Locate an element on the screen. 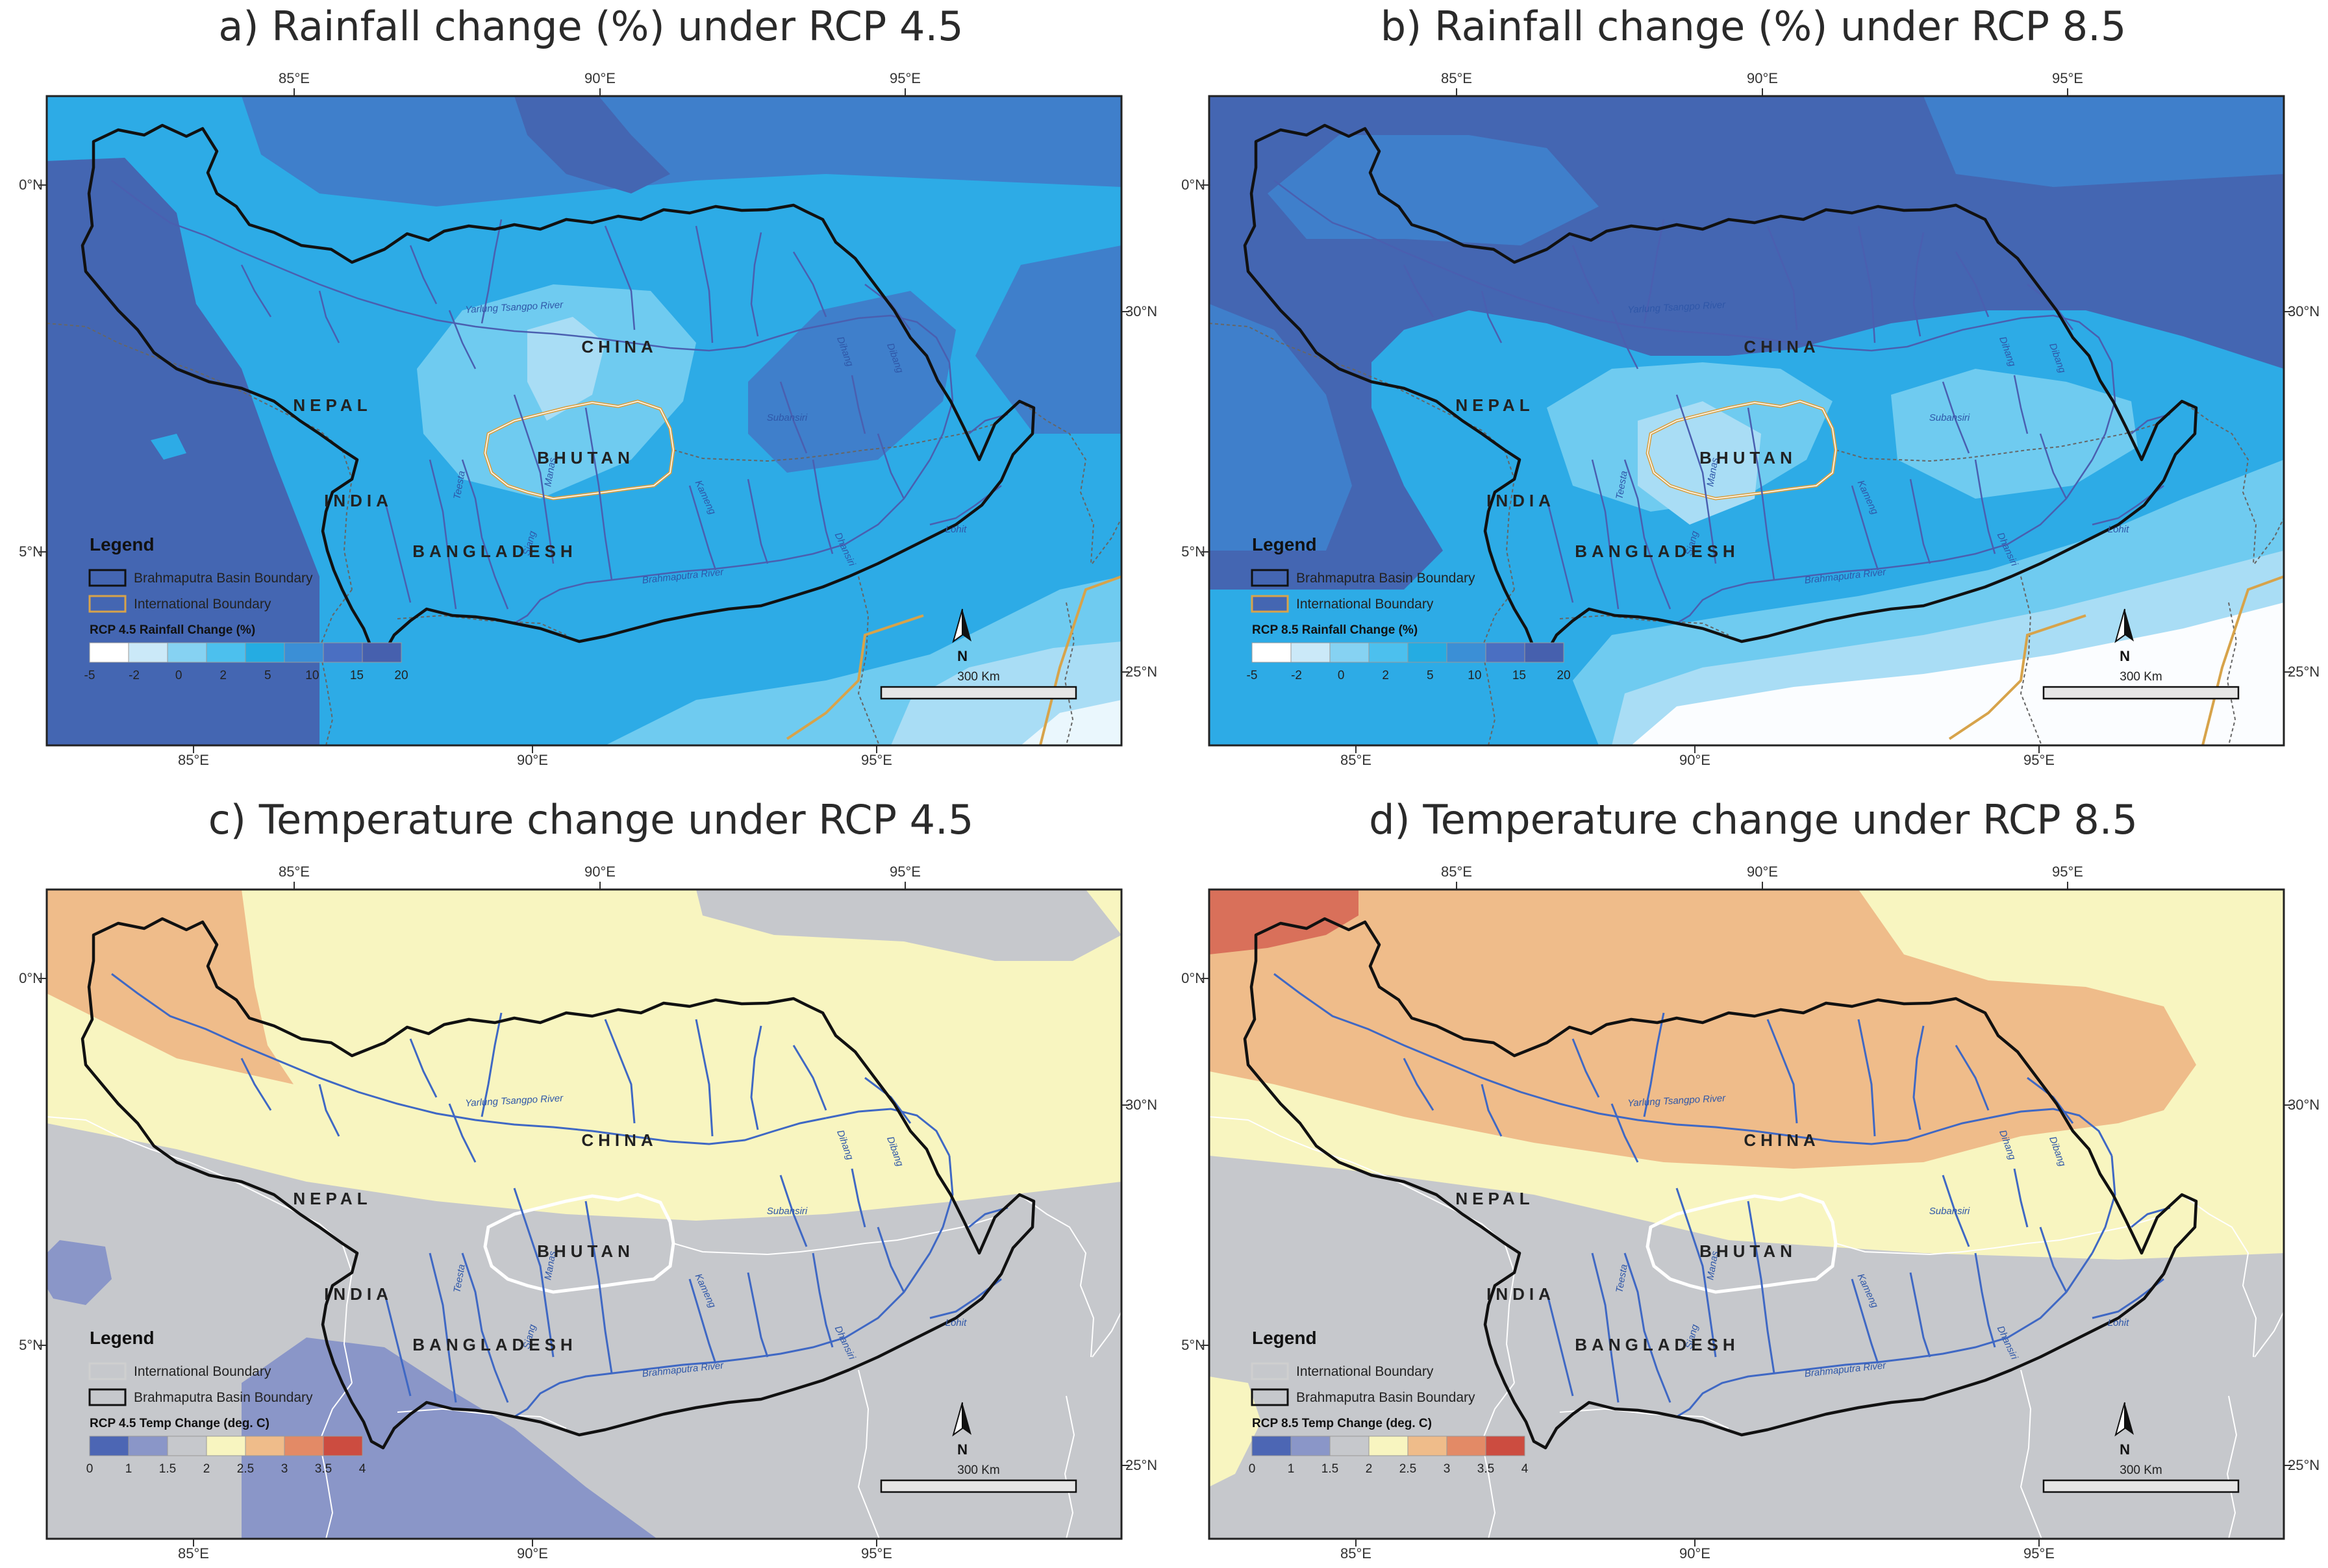 The height and width of the screenshot is (1568, 2328). legend-ramp-title: RCP 4.5 Rainfall Change (%) is located at coordinates (173, 630).